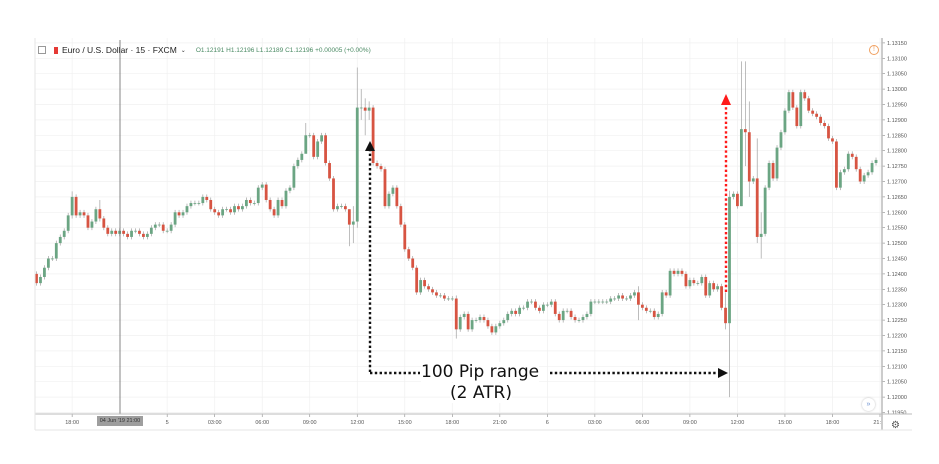  Describe the element at coordinates (897, 213) in the screenshot. I see `y-tick-label: 1.12600` at that location.